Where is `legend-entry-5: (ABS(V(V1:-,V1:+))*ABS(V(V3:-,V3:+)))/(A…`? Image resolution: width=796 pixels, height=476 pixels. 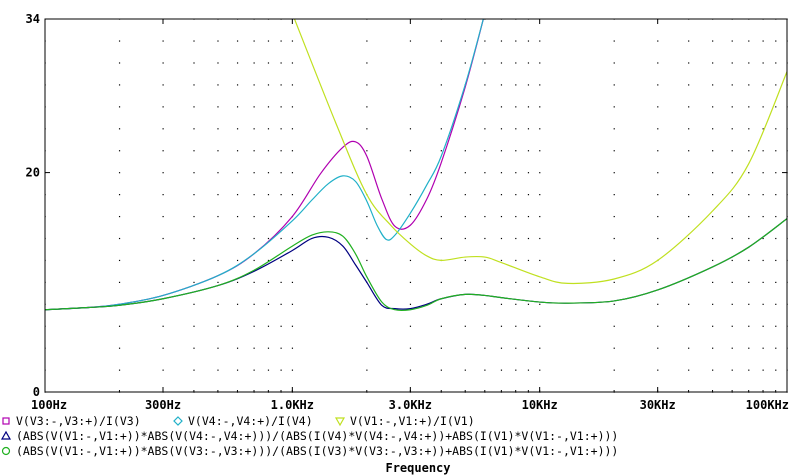 legend-entry-5: (ABS(V(V1:-,V1:+))*ABS(V(V3:-,V3:+)))/(A… is located at coordinates (309, 451).